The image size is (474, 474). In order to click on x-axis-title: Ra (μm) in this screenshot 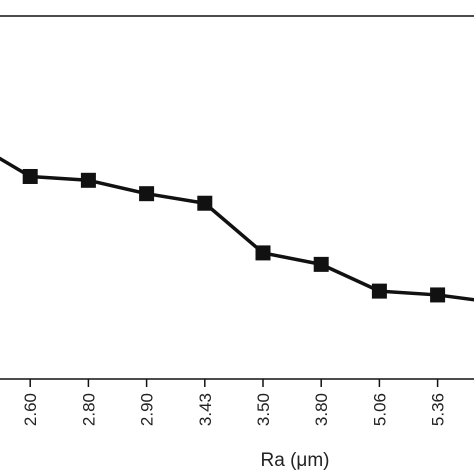, I will do `click(295, 460)`.